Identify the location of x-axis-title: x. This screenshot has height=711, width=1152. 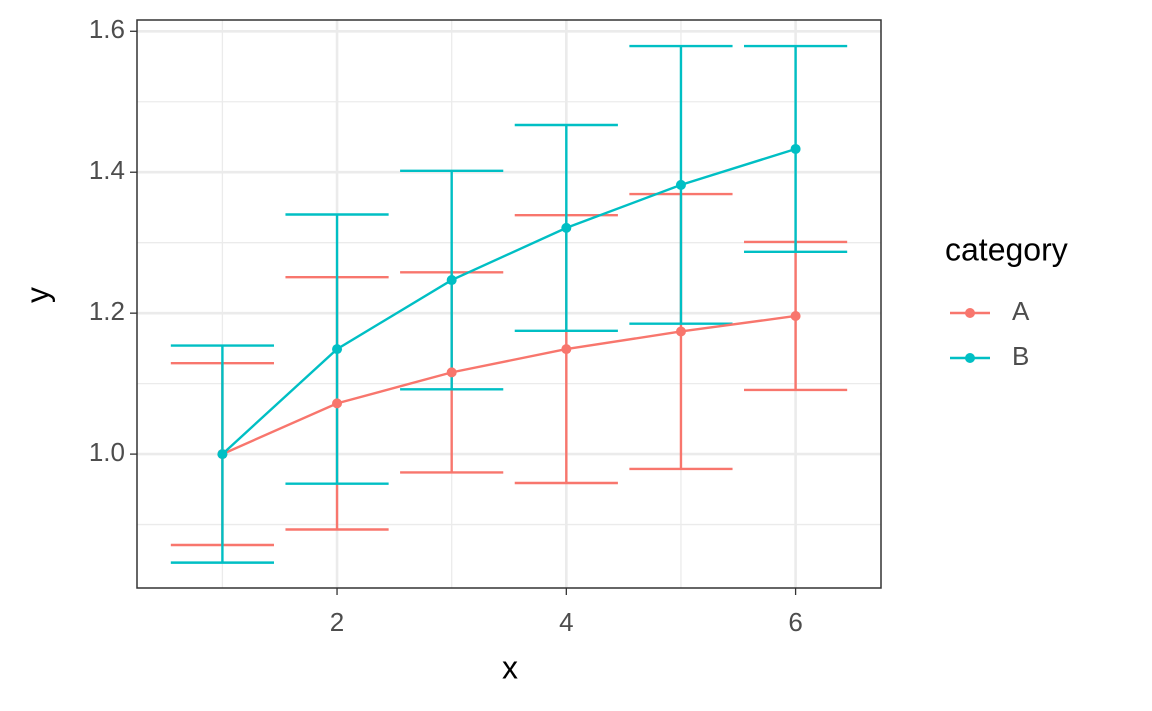
(510, 667).